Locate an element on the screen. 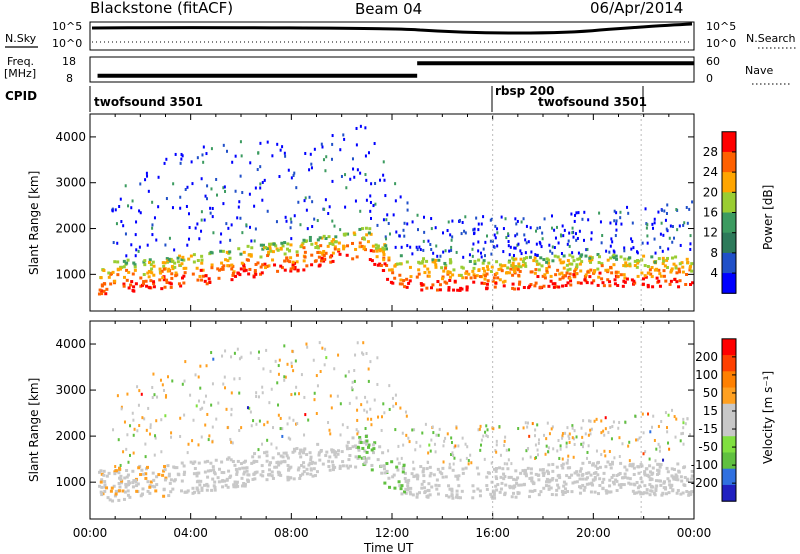 This screenshot has height=554, width=800. colorbar-swatch is located at coordinates (729, 444).